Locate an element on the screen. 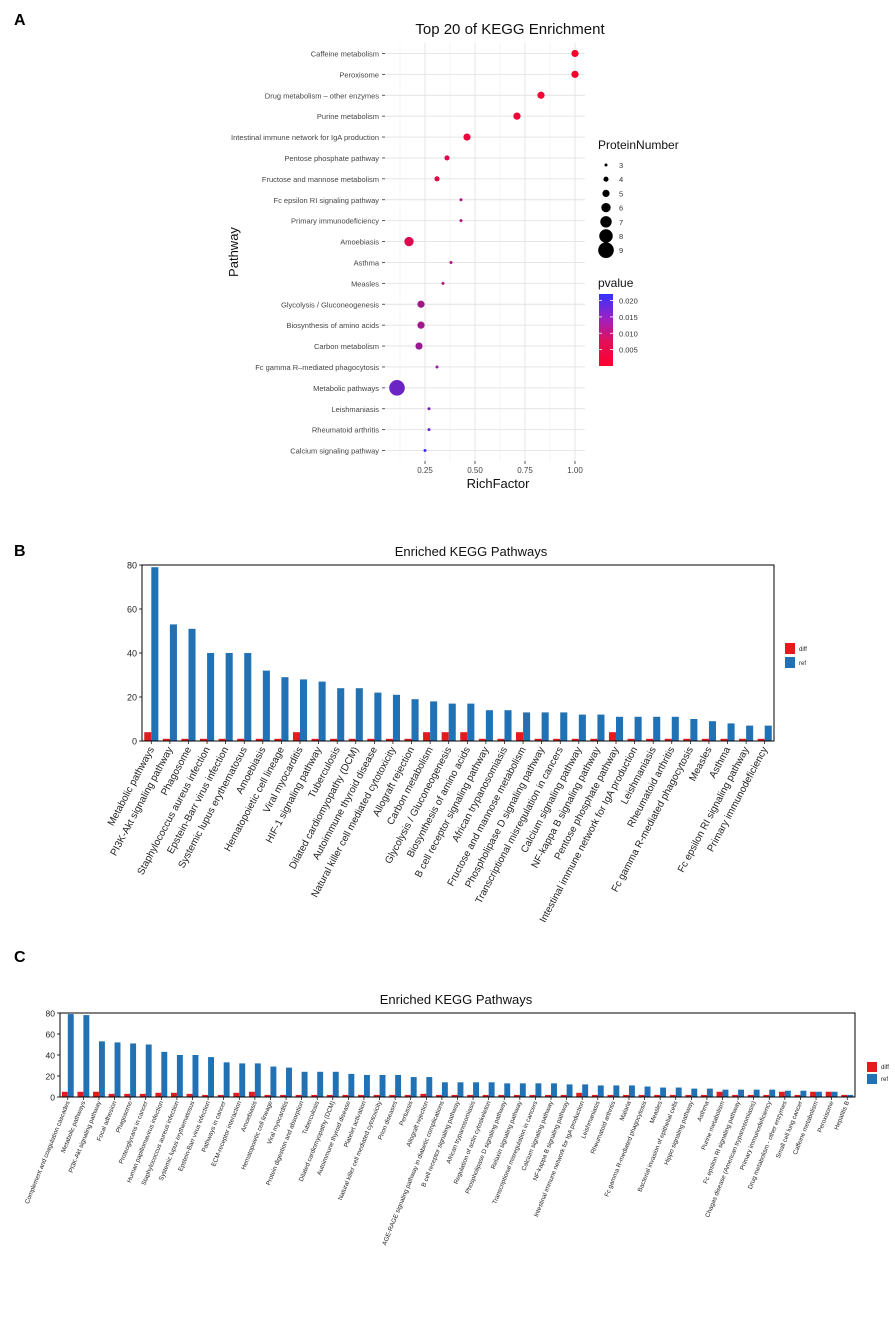  pathway-label: Biosynthesis of amino acids is located at coordinates (332, 325).